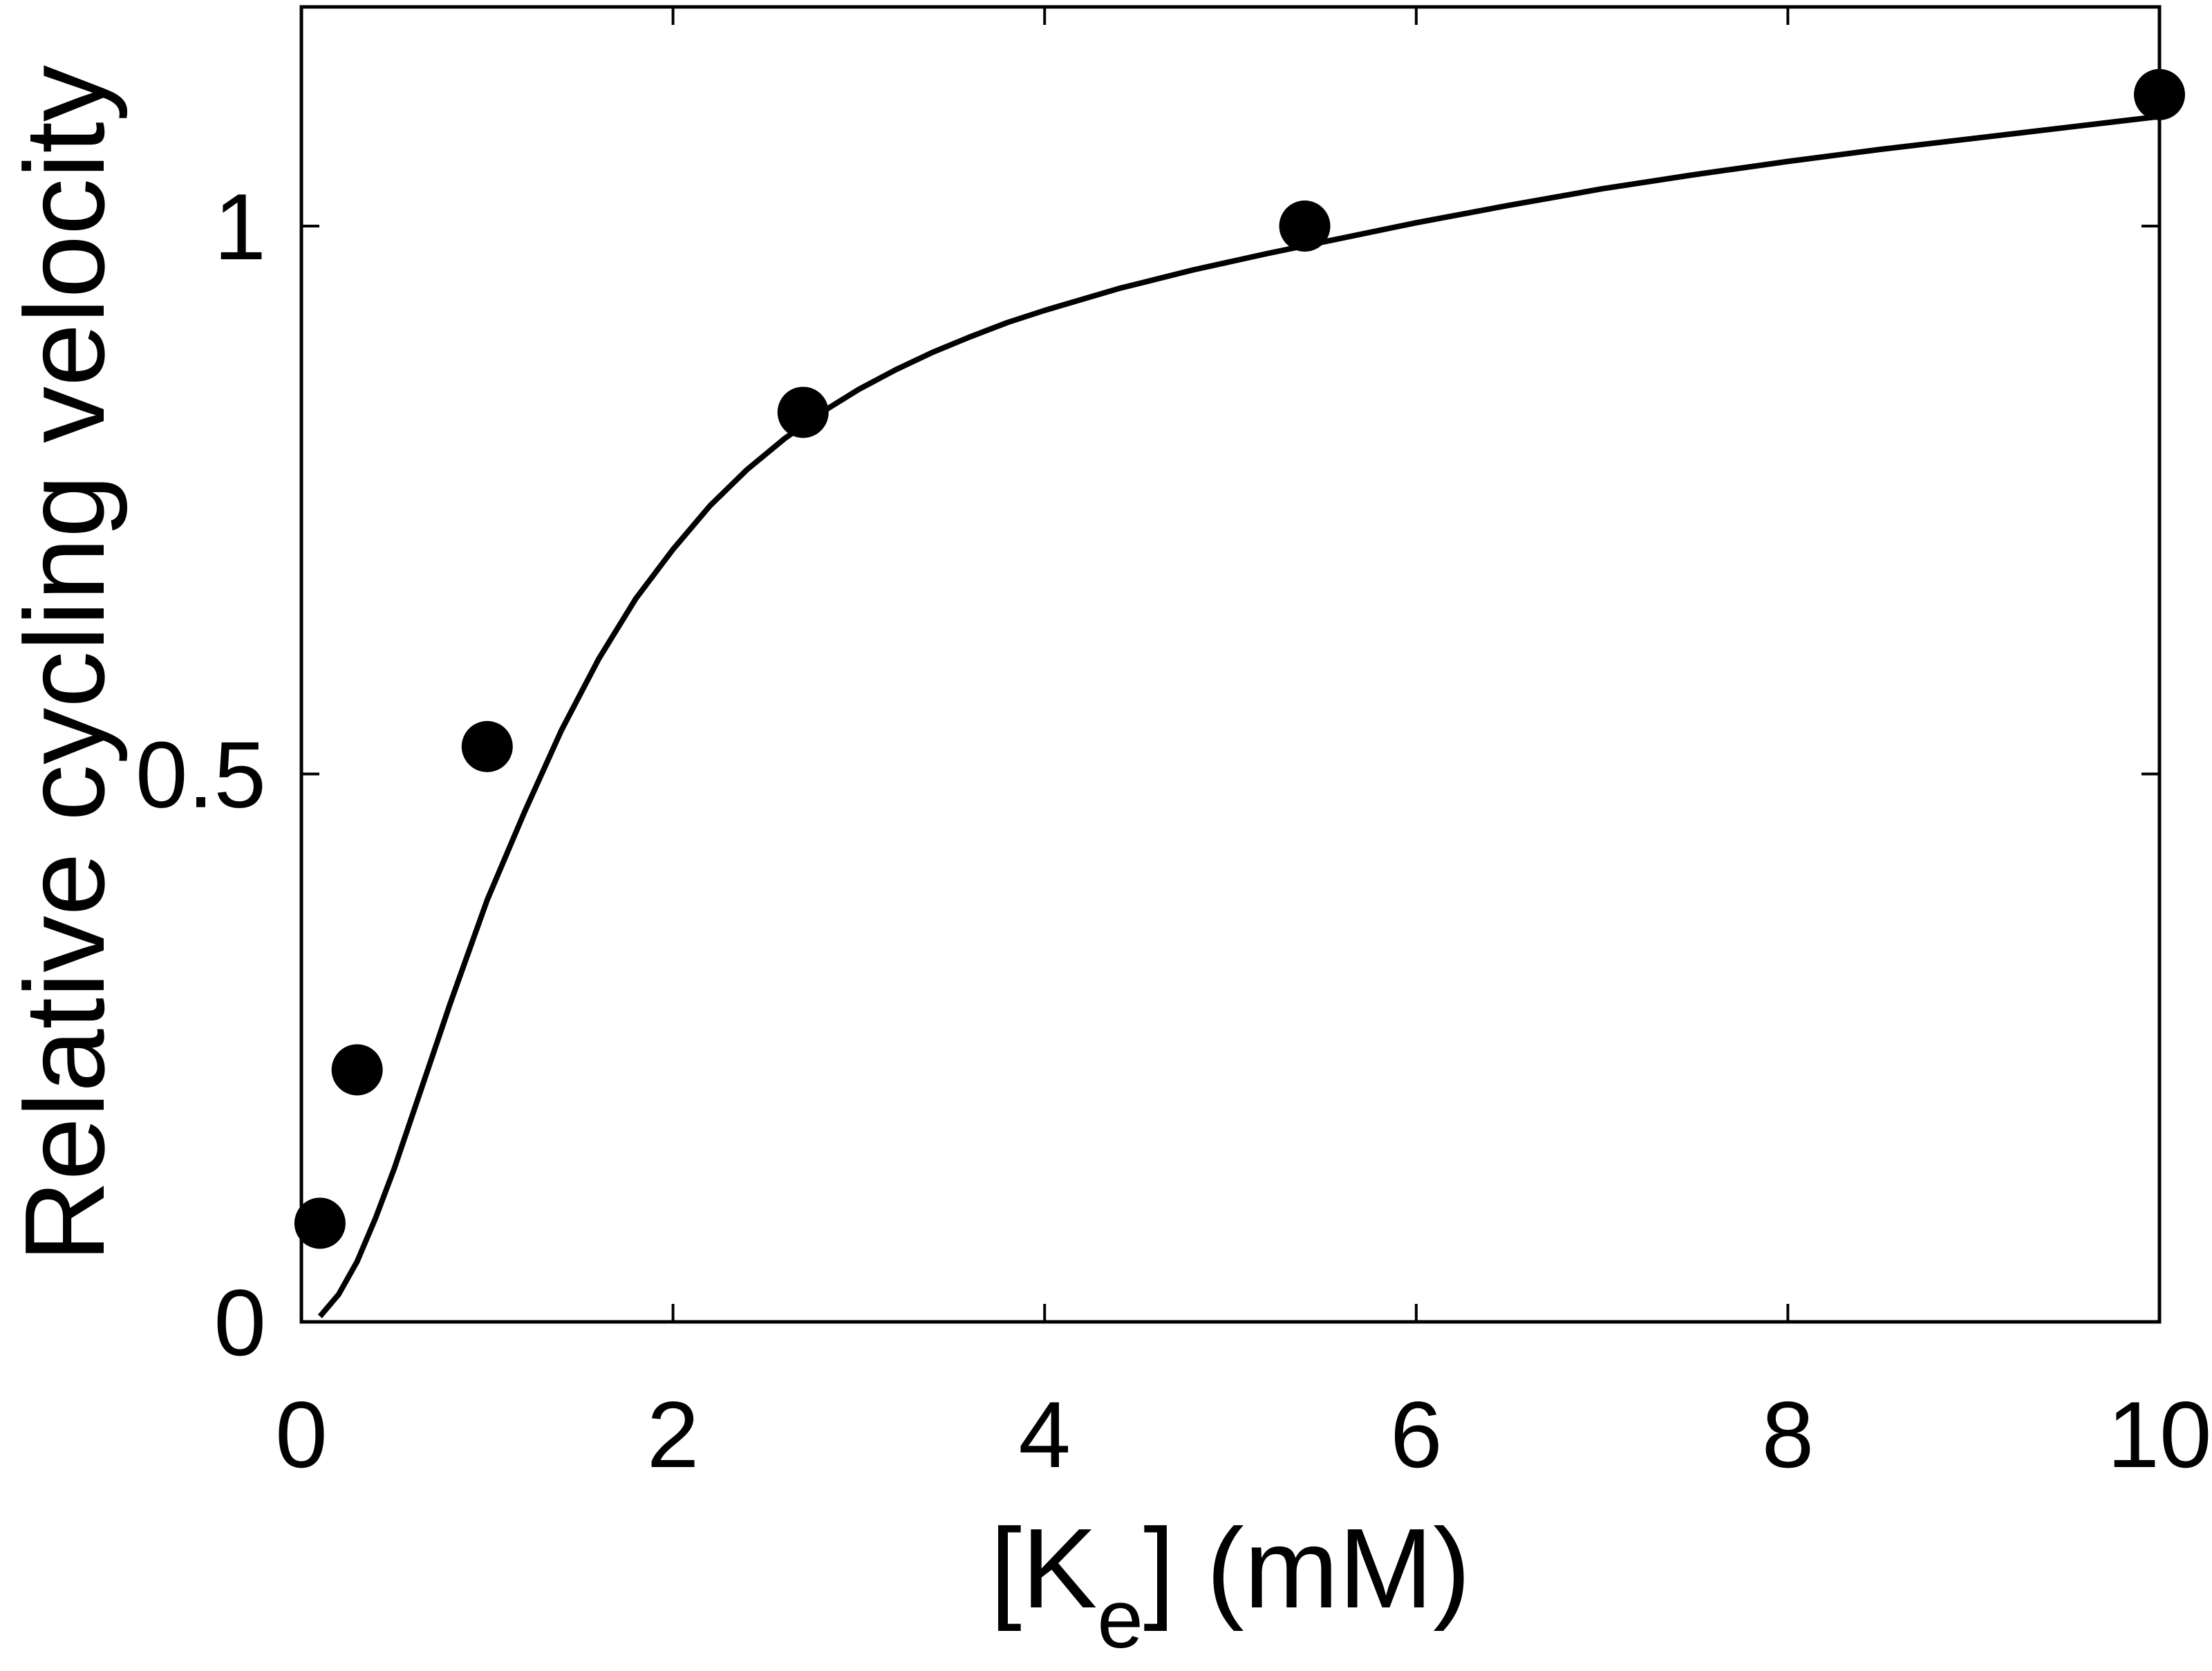 This screenshot has height=1671, width=2212. I want to click on x-axis-title-subscript: e, so click(1120, 1619).